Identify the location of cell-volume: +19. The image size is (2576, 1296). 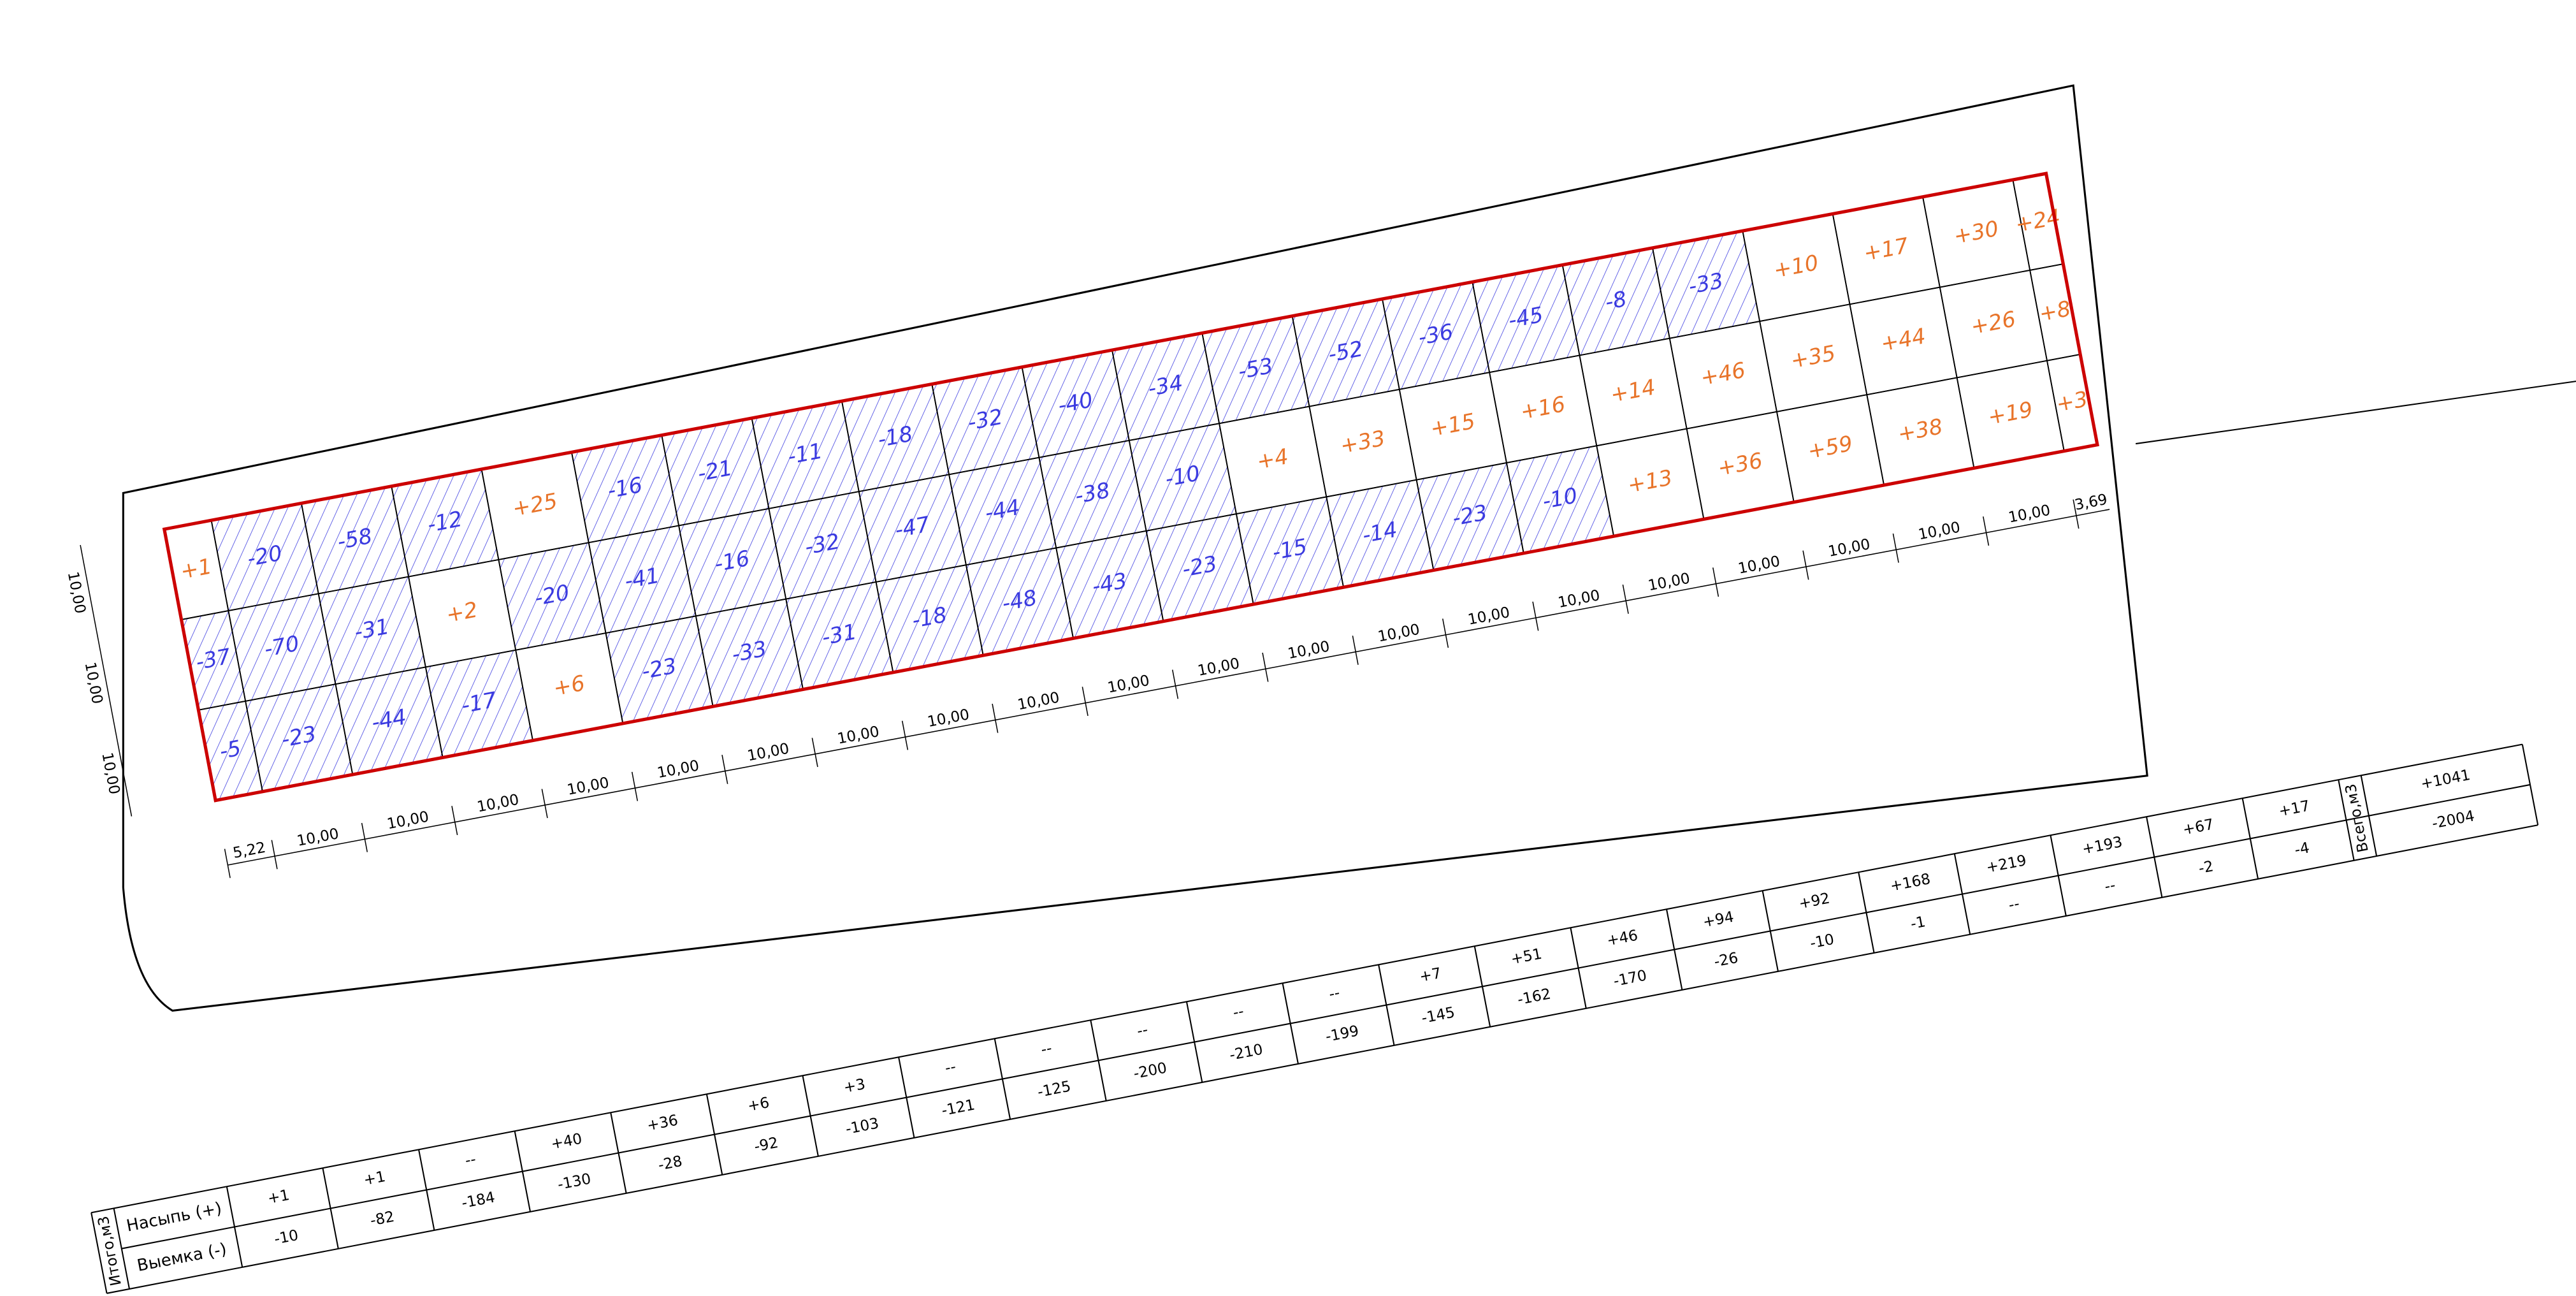
(2010, 413).